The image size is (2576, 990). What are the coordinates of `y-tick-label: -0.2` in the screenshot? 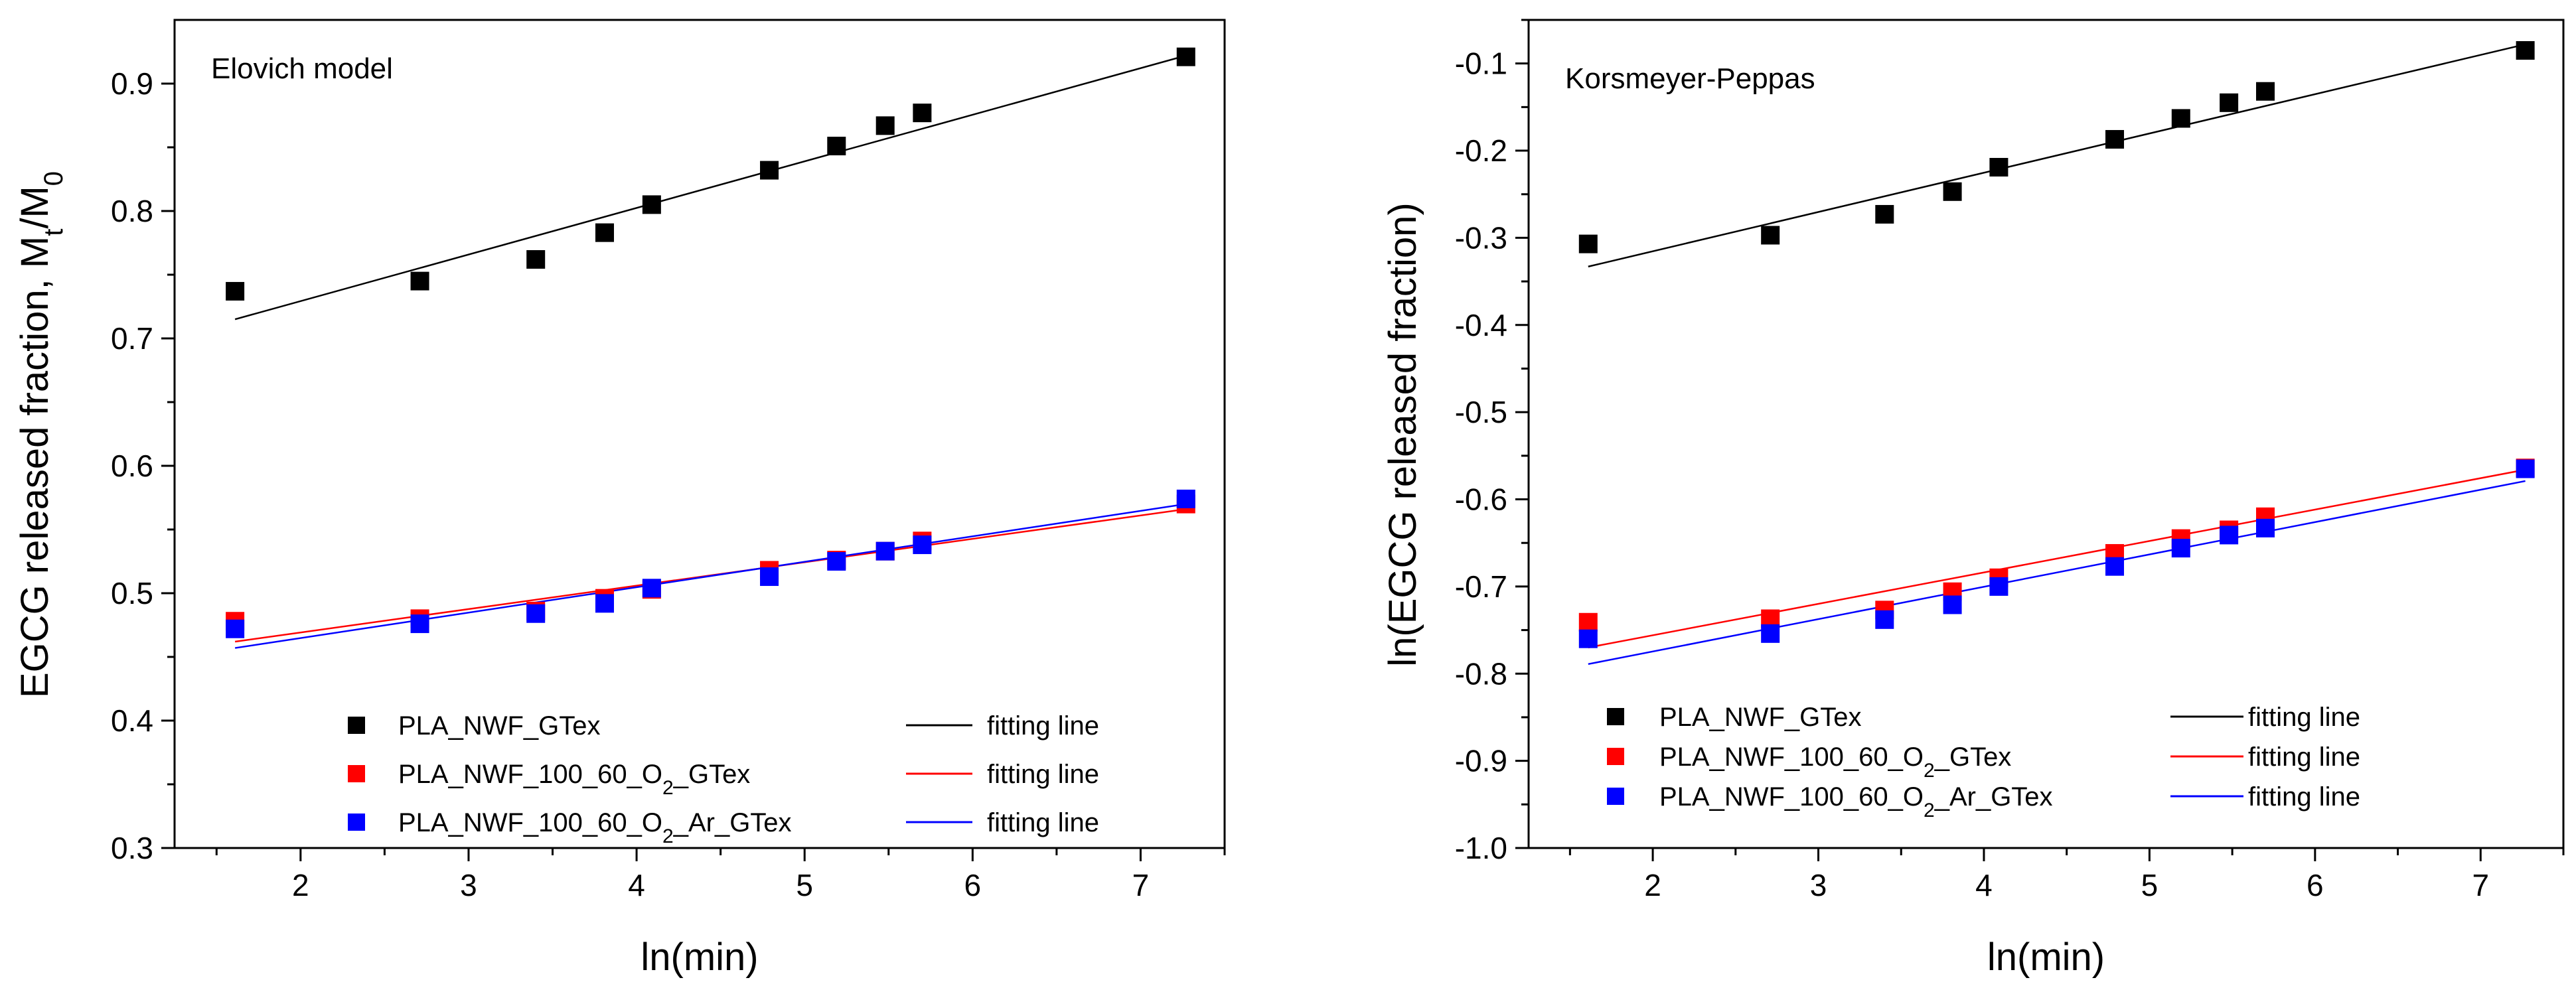 It's located at (1481, 150).